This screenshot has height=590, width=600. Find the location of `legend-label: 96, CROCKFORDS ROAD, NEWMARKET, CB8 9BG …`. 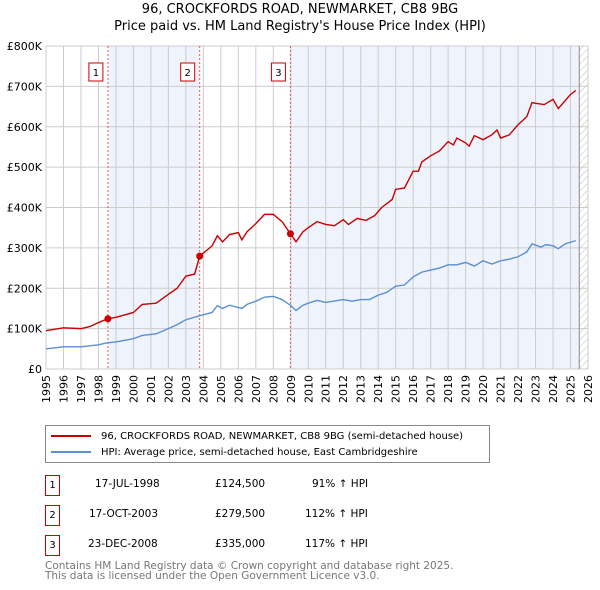

legend-label: 96, CROCKFORDS ROAD, NEWMARKET, CB8 9BG … is located at coordinates (282, 436).